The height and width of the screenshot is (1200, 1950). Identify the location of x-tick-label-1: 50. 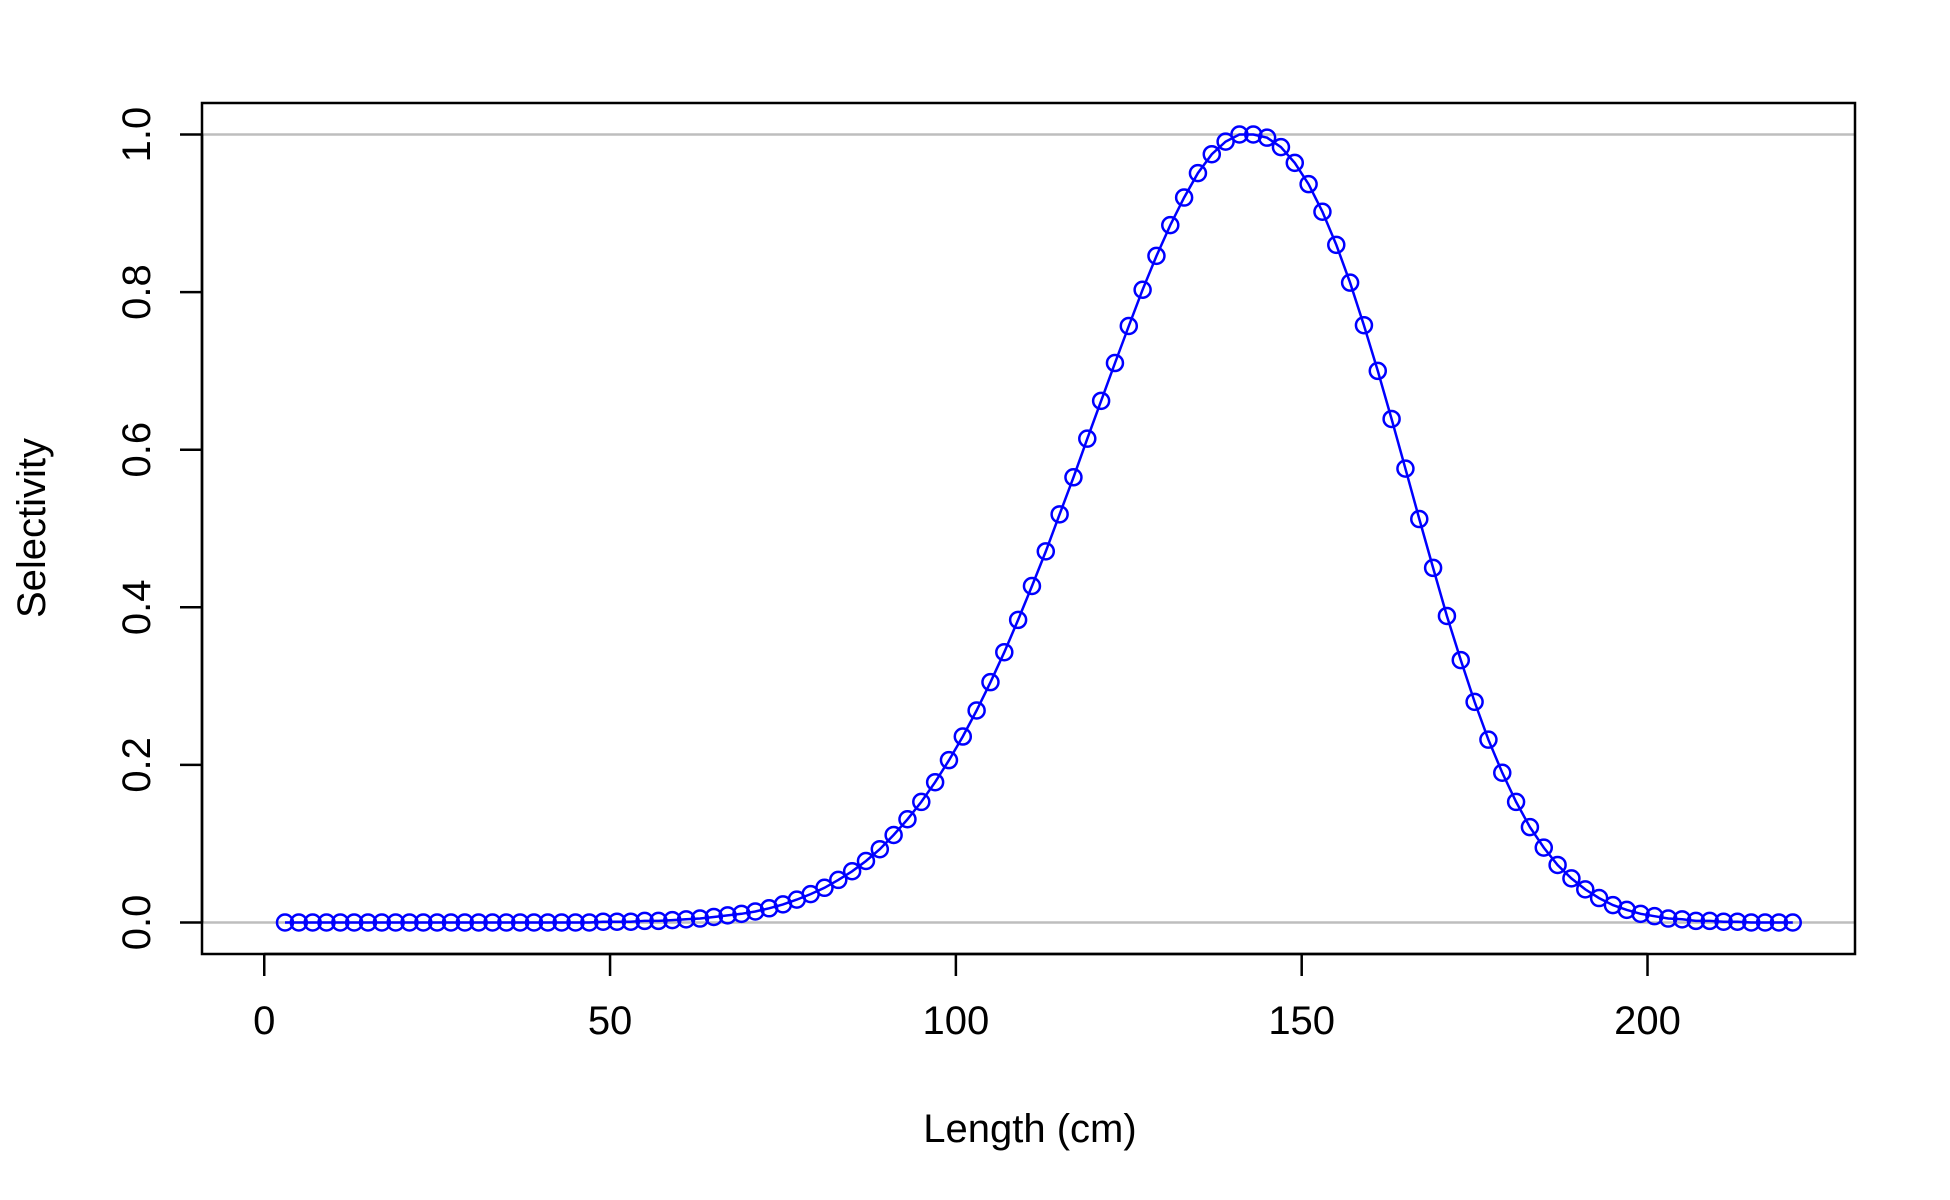
(610, 1021).